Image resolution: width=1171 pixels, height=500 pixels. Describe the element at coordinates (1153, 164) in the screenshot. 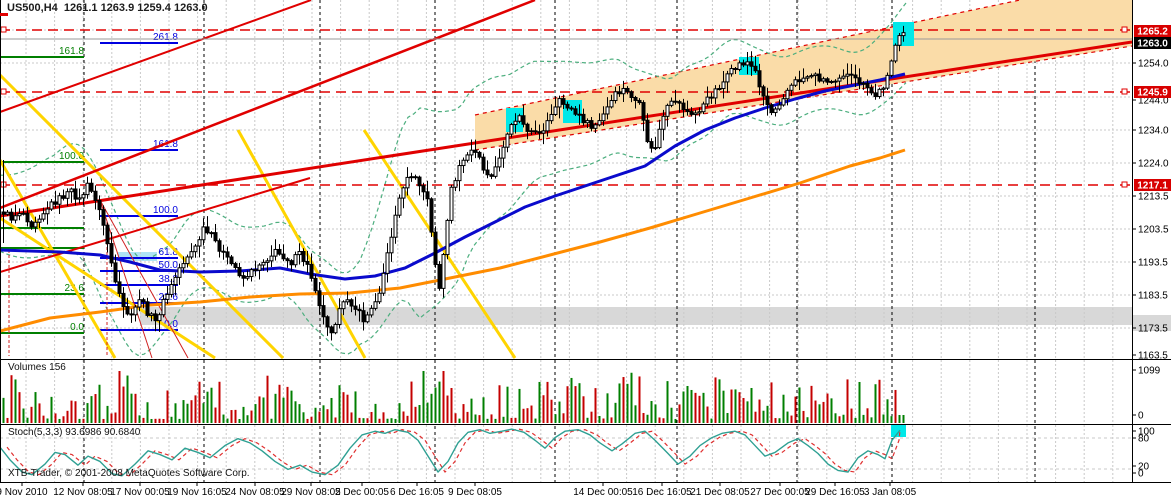

I see `price-axis-label: 1224.0` at that location.